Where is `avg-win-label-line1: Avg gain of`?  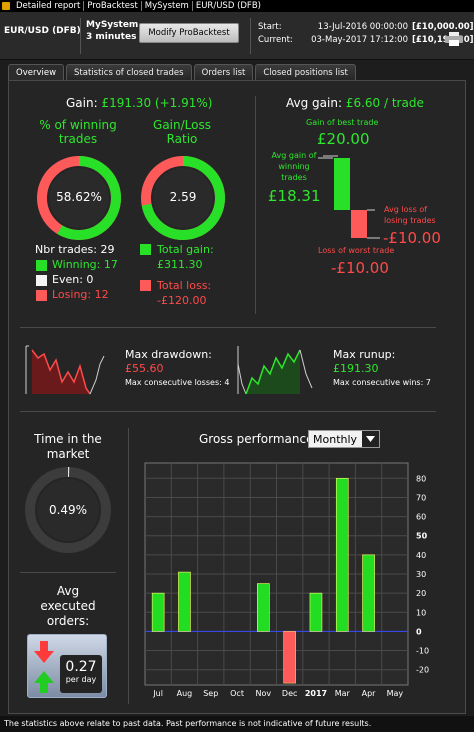 avg-win-label-line1: Avg gain of is located at coordinates (294, 155).